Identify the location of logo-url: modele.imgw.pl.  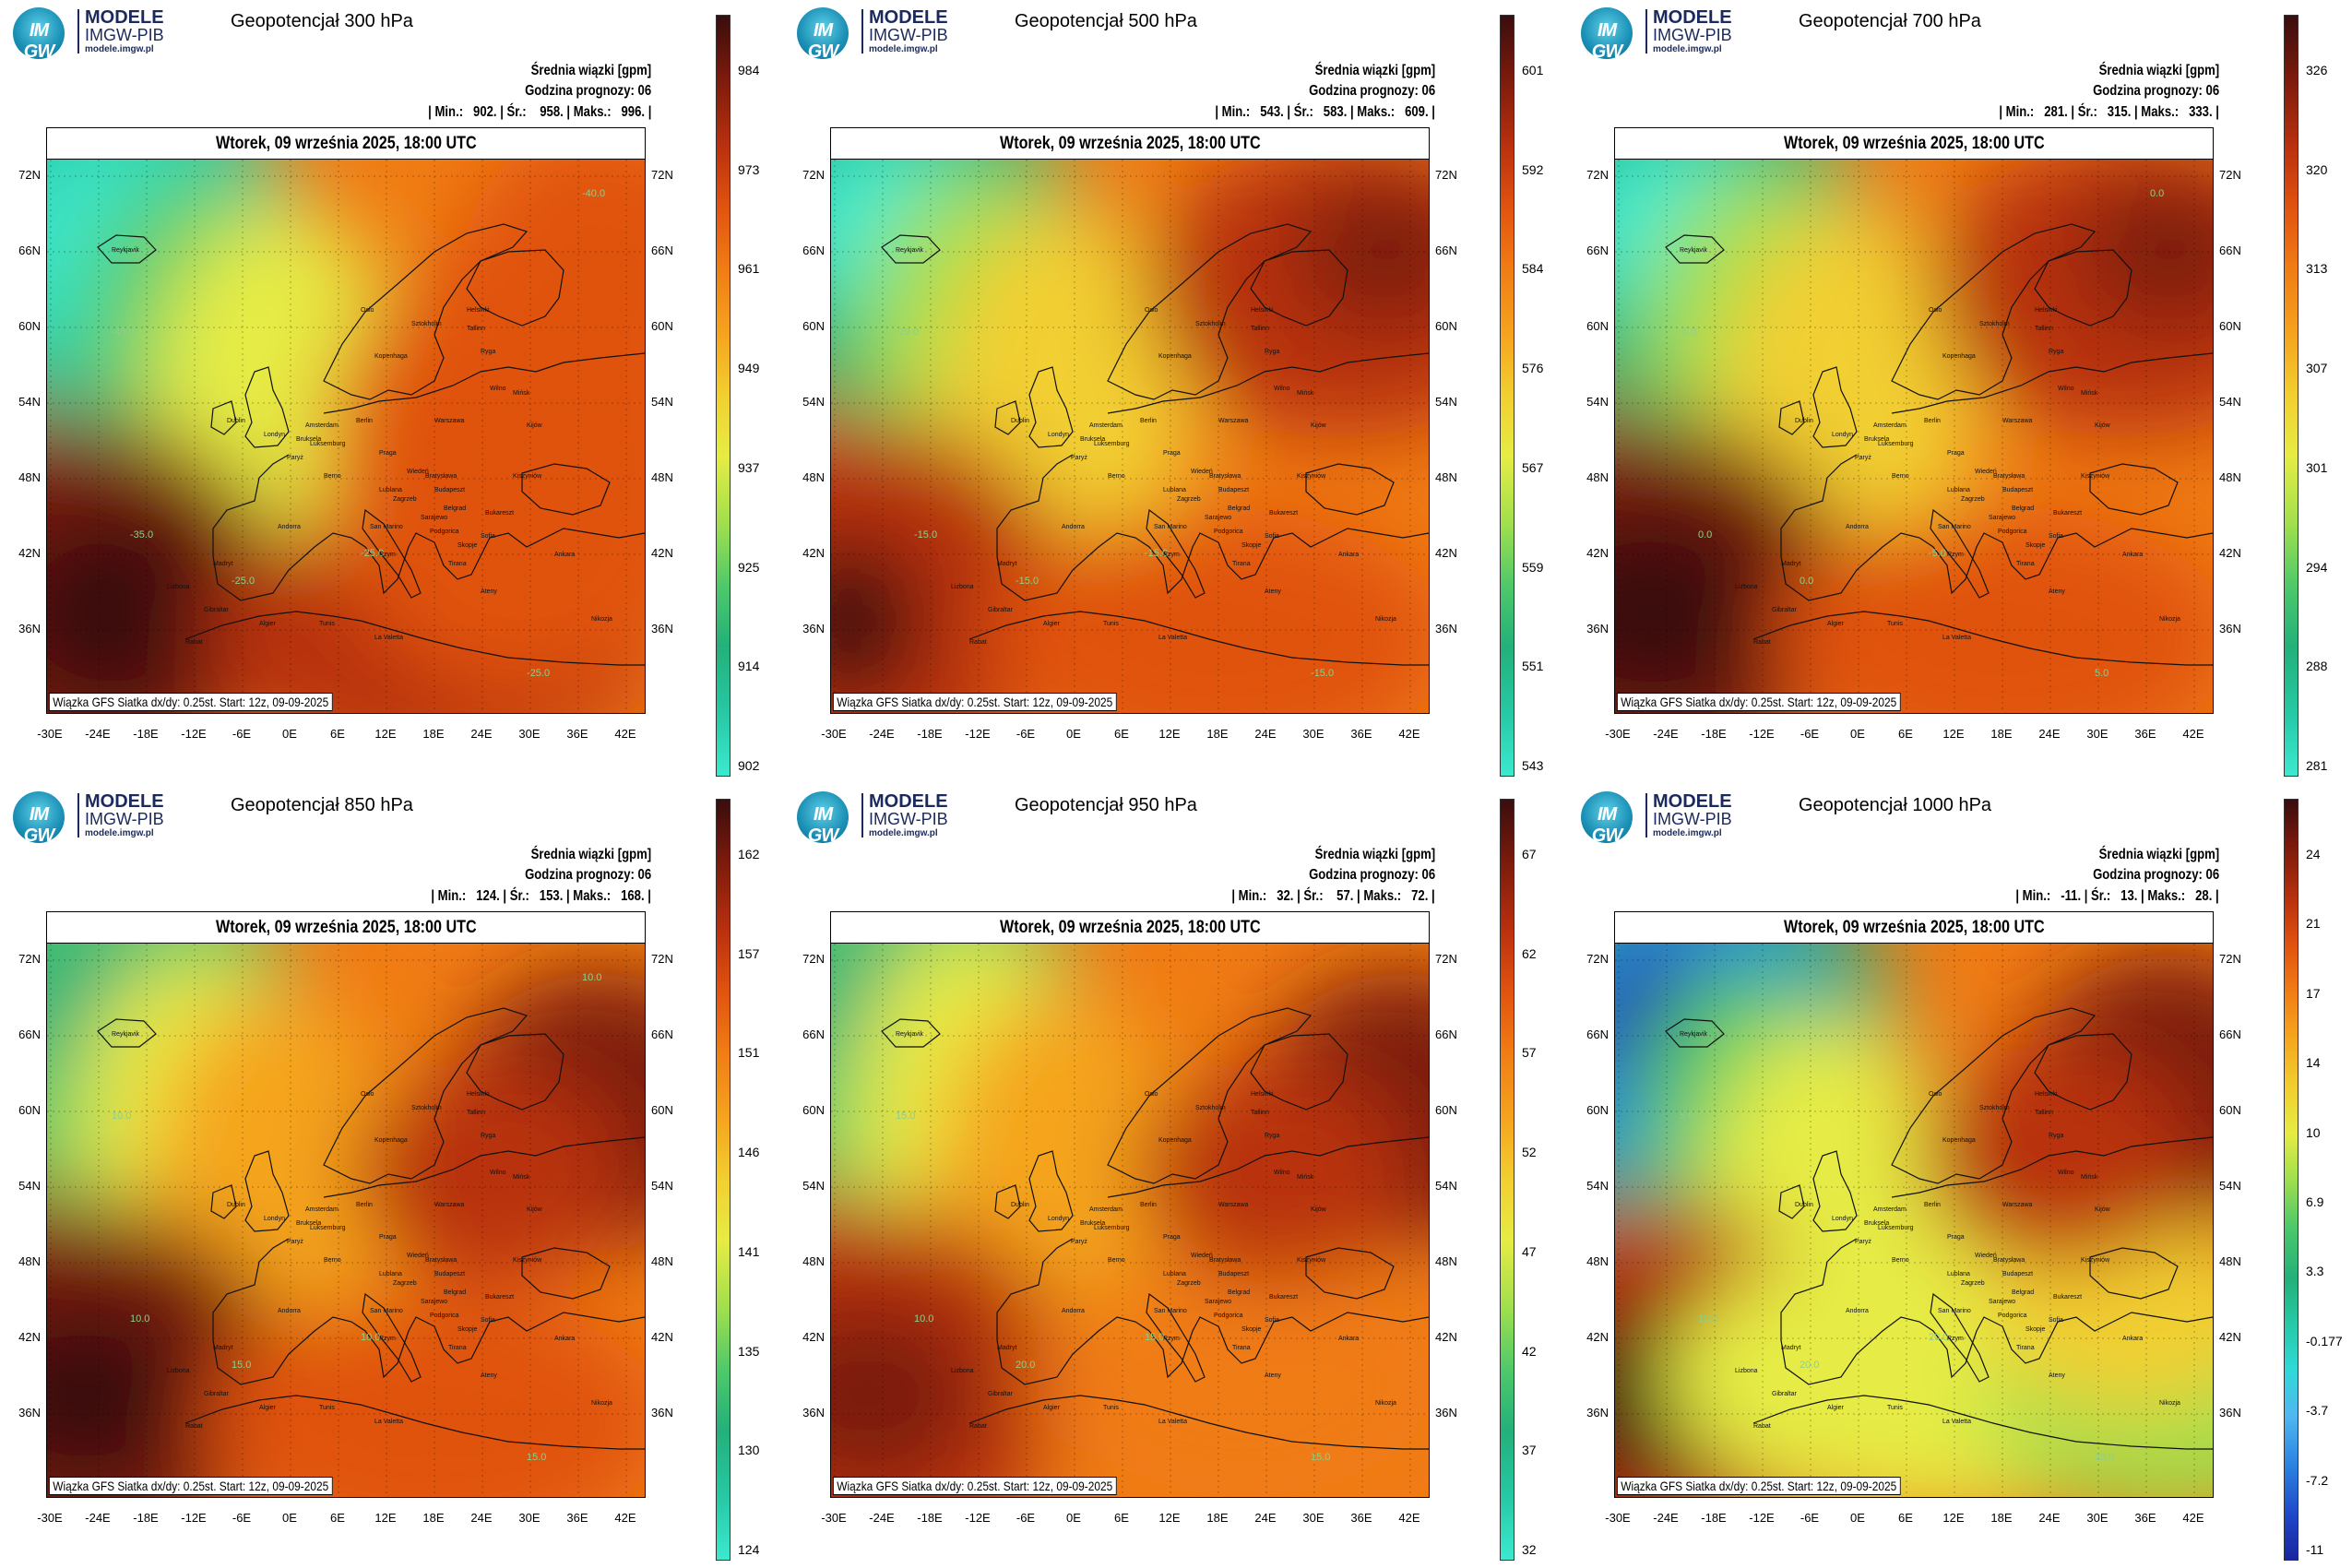
(903, 833).